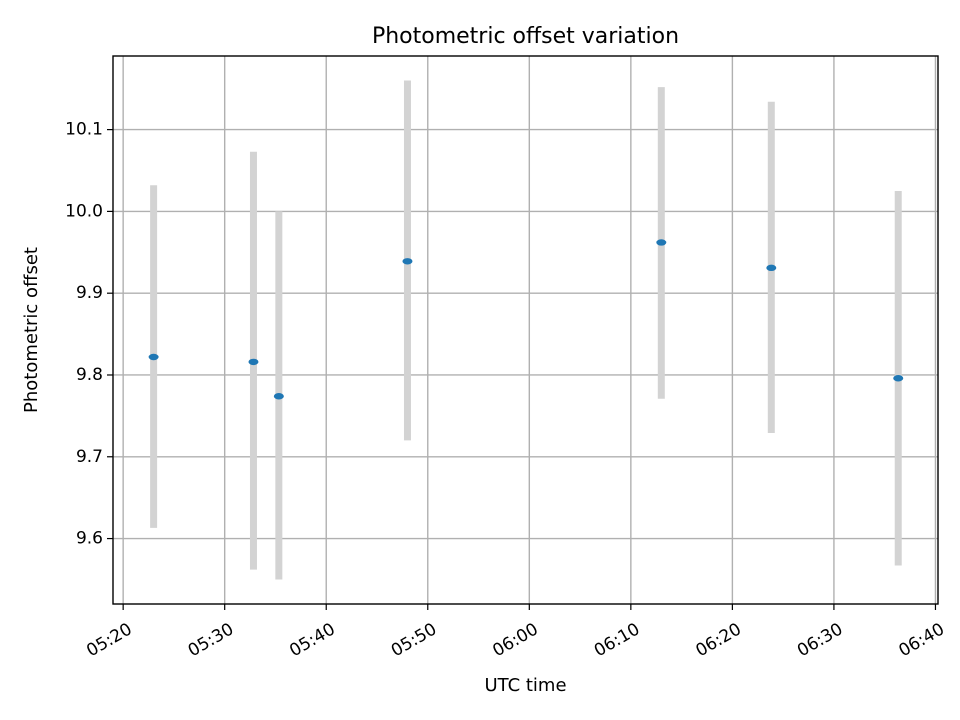 The width and height of the screenshot is (960, 720). What do you see at coordinates (820, 640) in the screenshot?
I see `x-tick-label: 06:30` at bounding box center [820, 640].